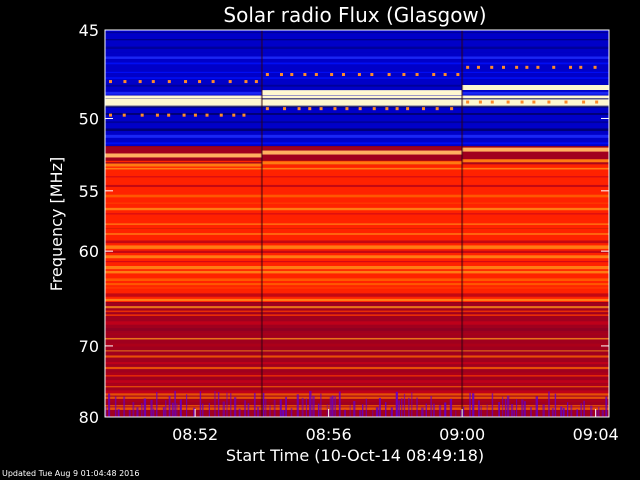  I want to click on y-tick-label: 80, so click(89, 417).